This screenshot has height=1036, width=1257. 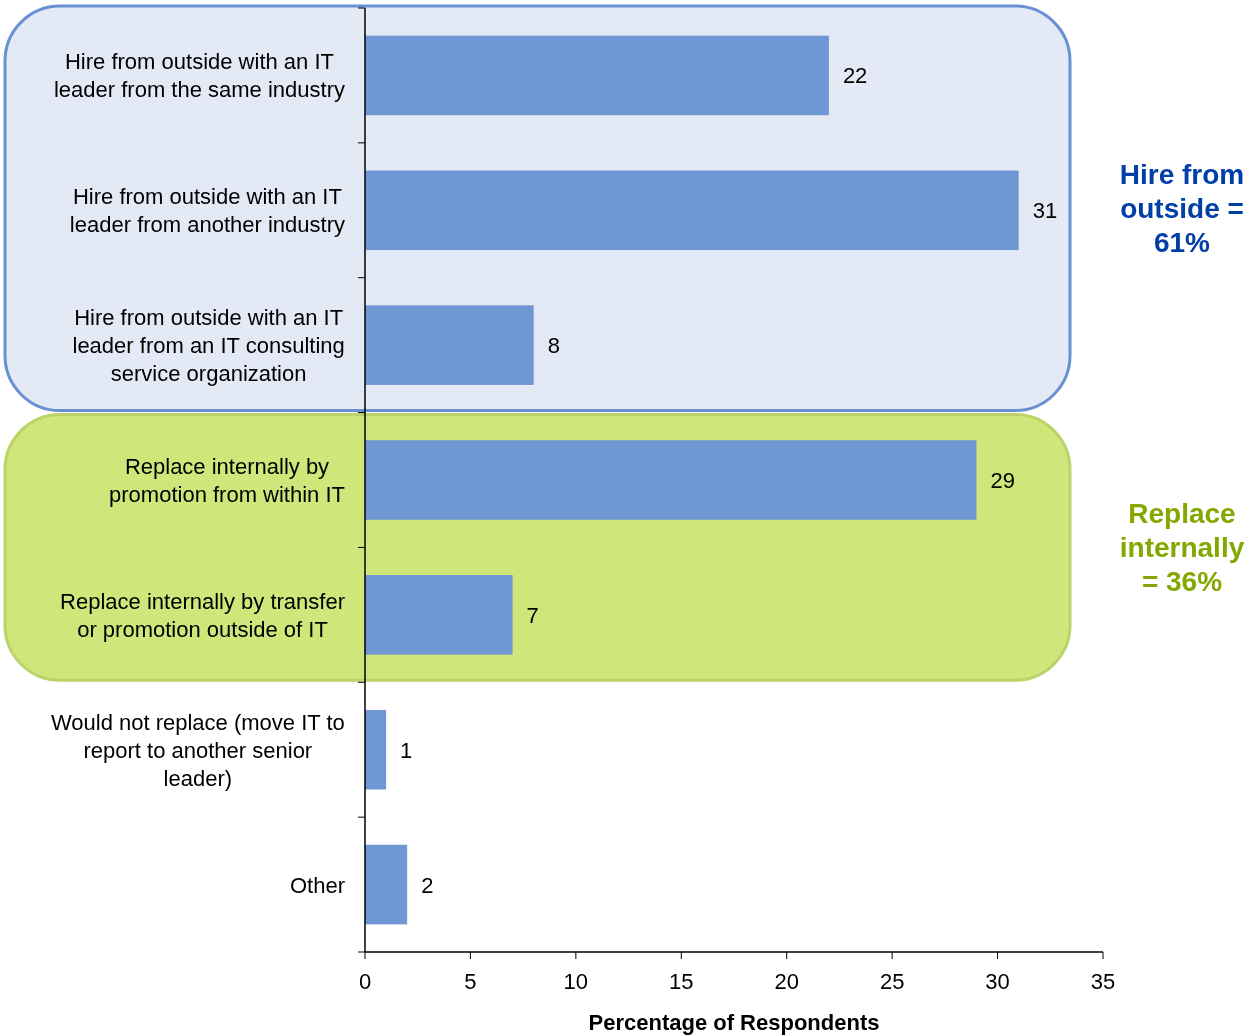 What do you see at coordinates (207, 211) in the screenshot?
I see `y-tick-label: Hire from outside with an IT leader from another industry` at bounding box center [207, 211].